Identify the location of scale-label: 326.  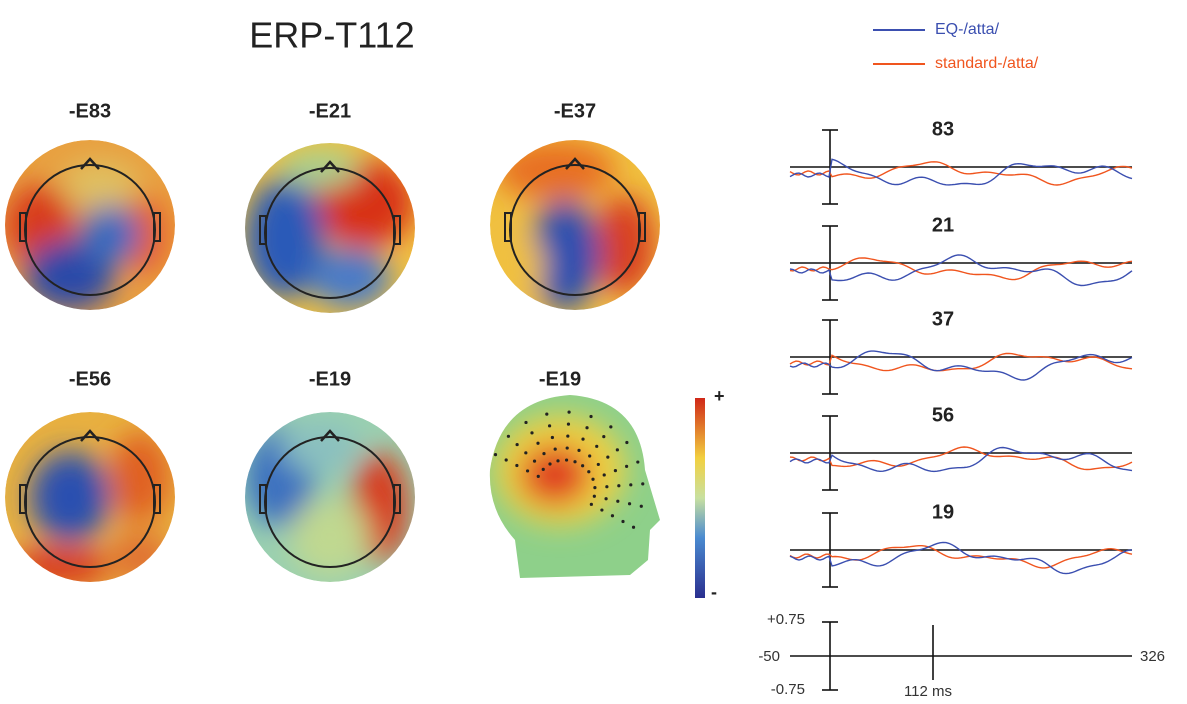
(1152, 656).